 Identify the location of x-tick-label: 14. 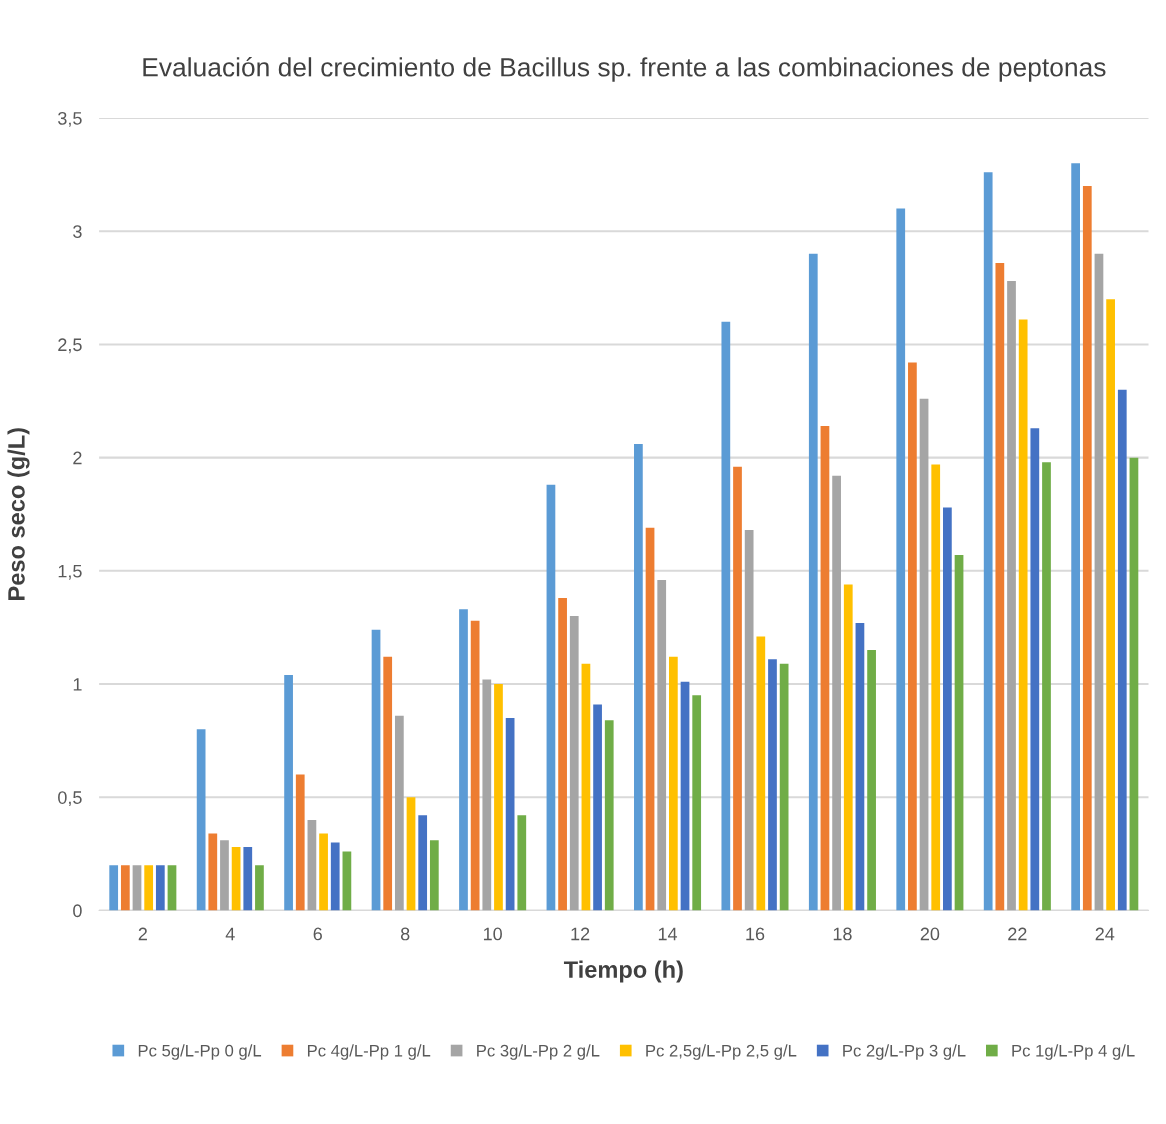
(668, 934).